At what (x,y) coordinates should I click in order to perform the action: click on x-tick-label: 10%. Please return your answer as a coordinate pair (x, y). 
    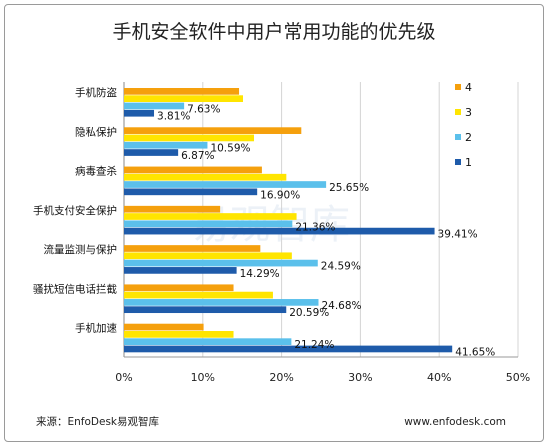
    Looking at the image, I should click on (203, 377).